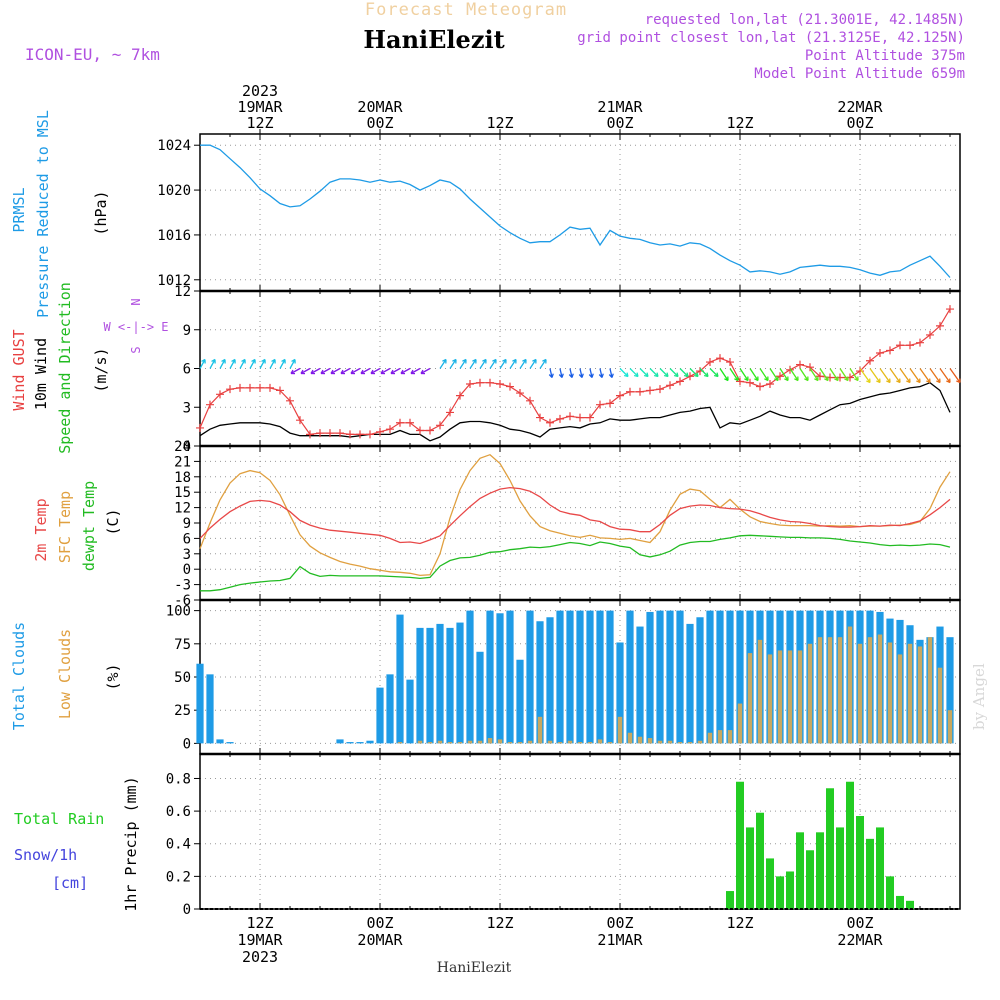 This screenshot has height=1000, width=1000. I want to click on bottom-time-label: 21MAR, so click(620, 940).